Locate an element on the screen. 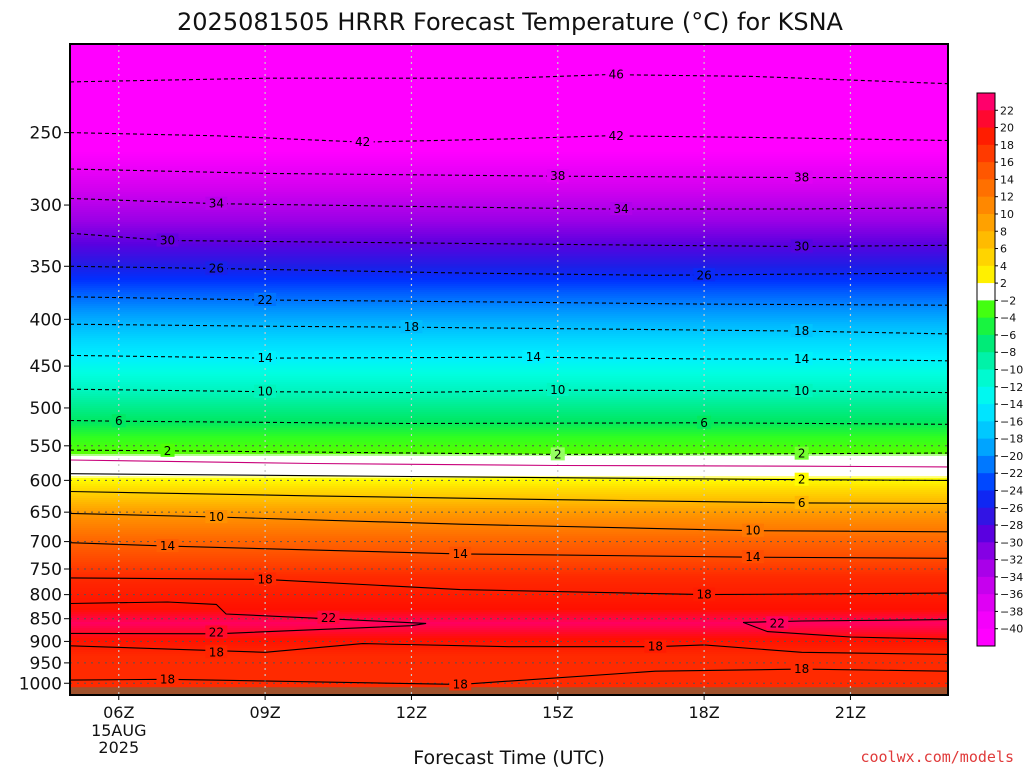 The width and height of the screenshot is (1024, 768). colorbar-label: −2 is located at coordinates (1008, 300).